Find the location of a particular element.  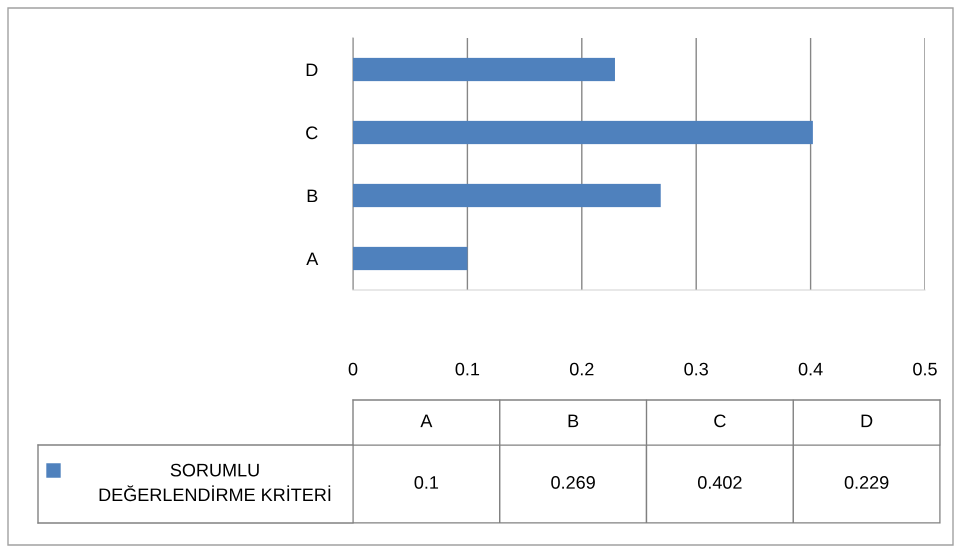

data-label: 0.402 is located at coordinates (720, 482).